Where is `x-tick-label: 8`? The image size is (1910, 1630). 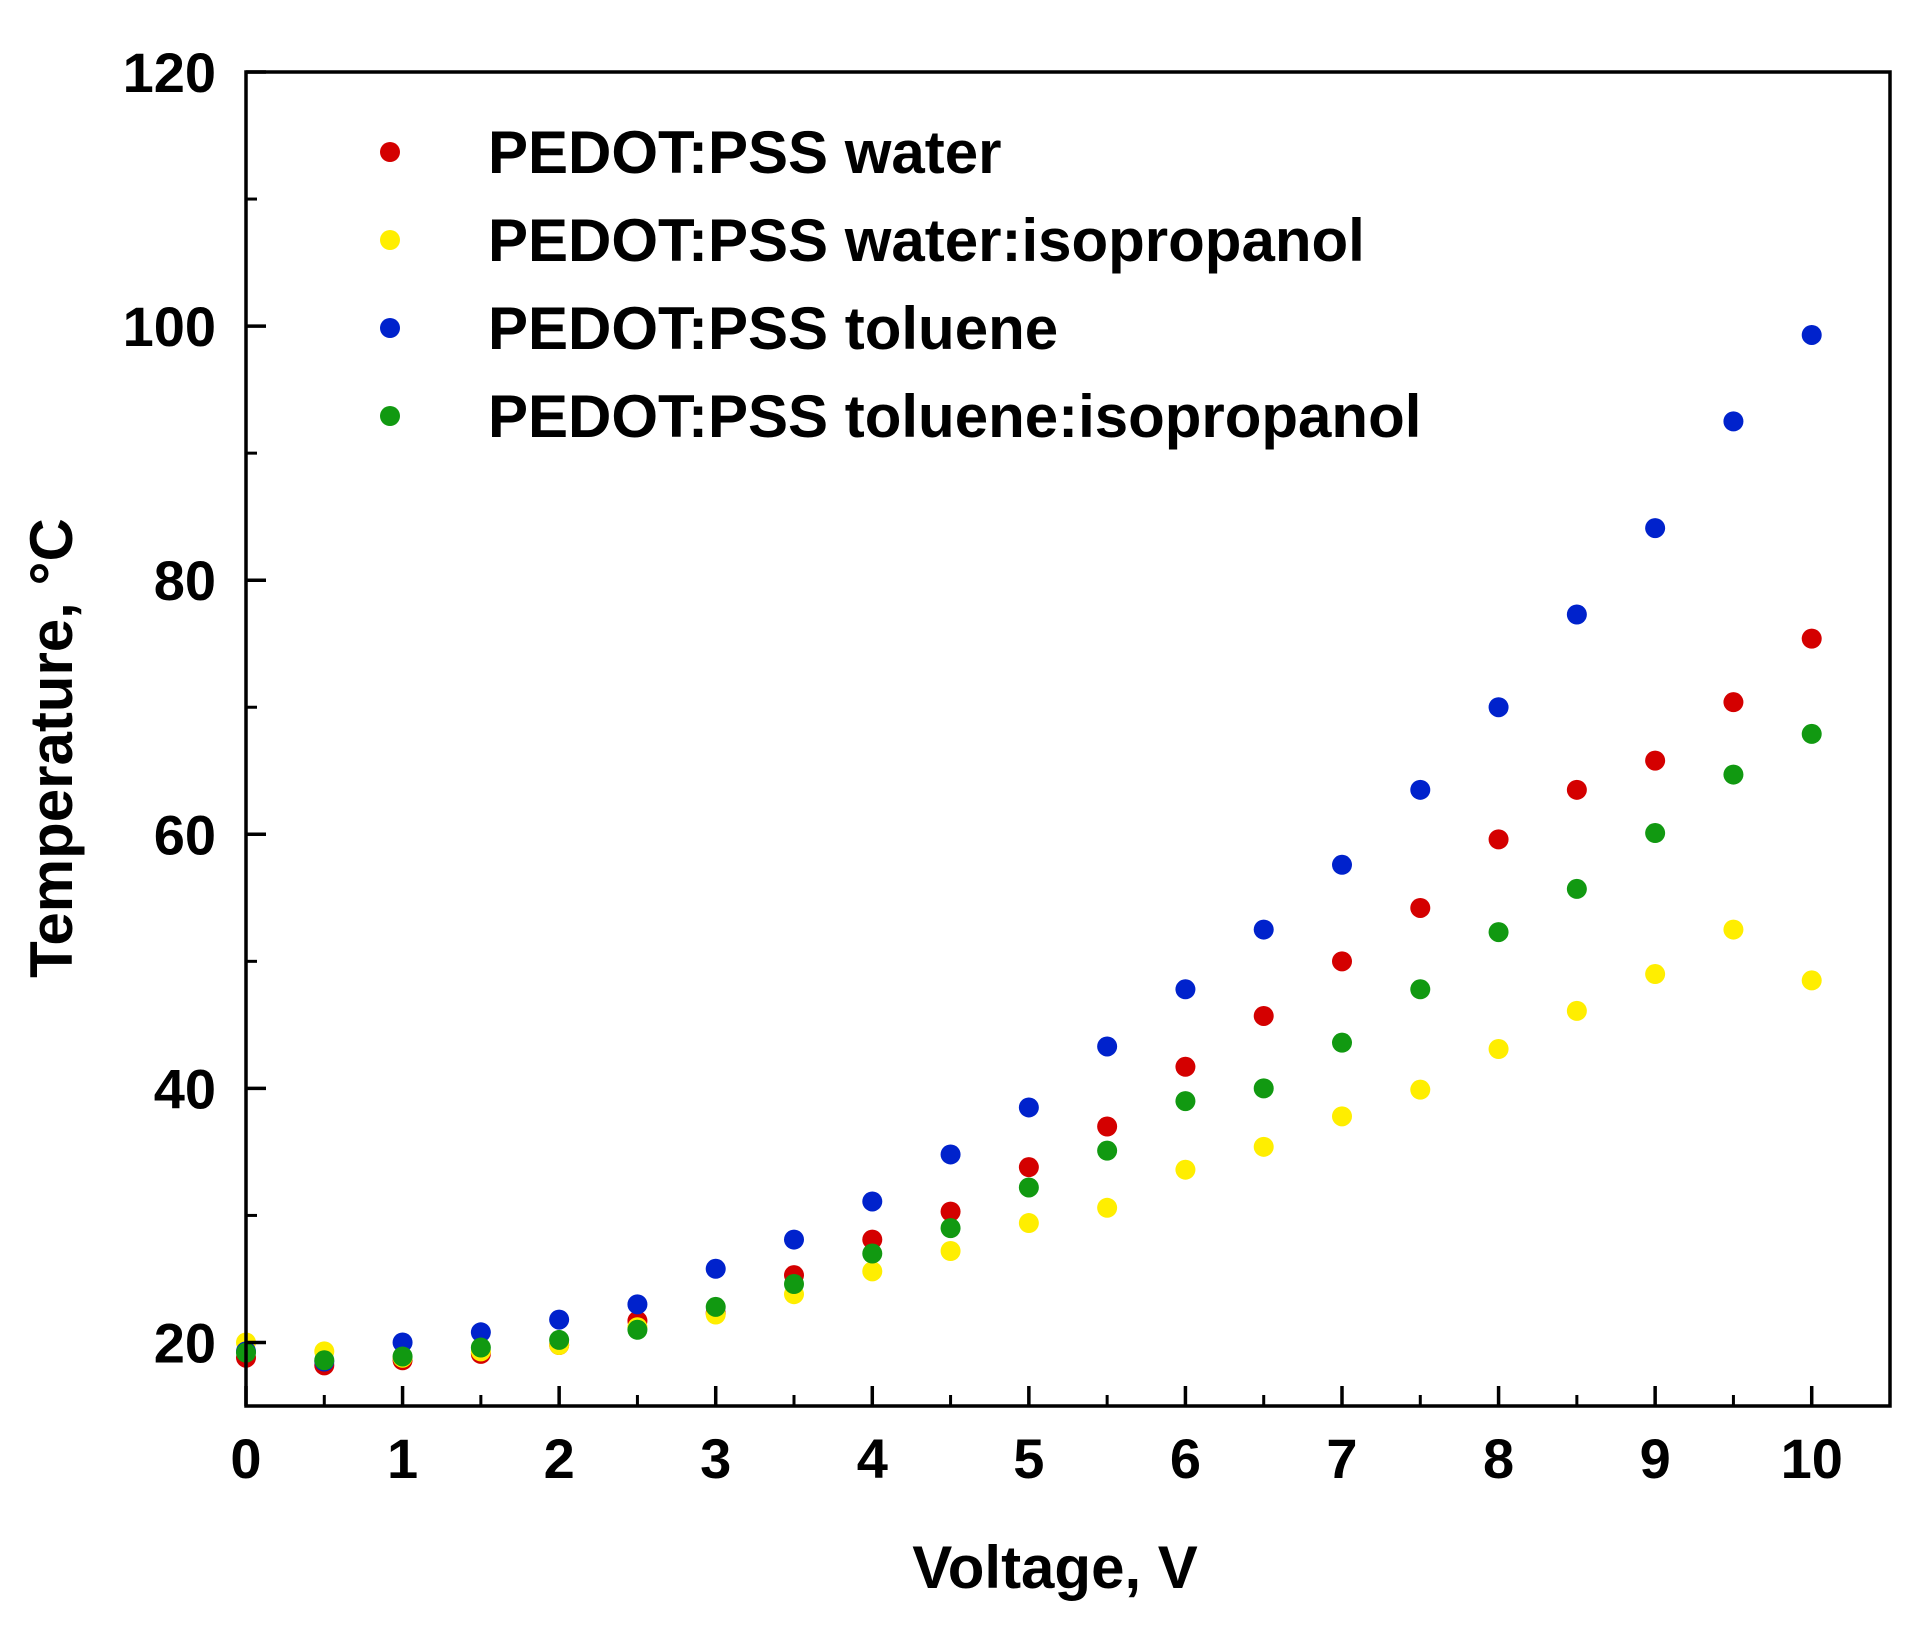
x-tick-label: 8 is located at coordinates (1498, 1458).